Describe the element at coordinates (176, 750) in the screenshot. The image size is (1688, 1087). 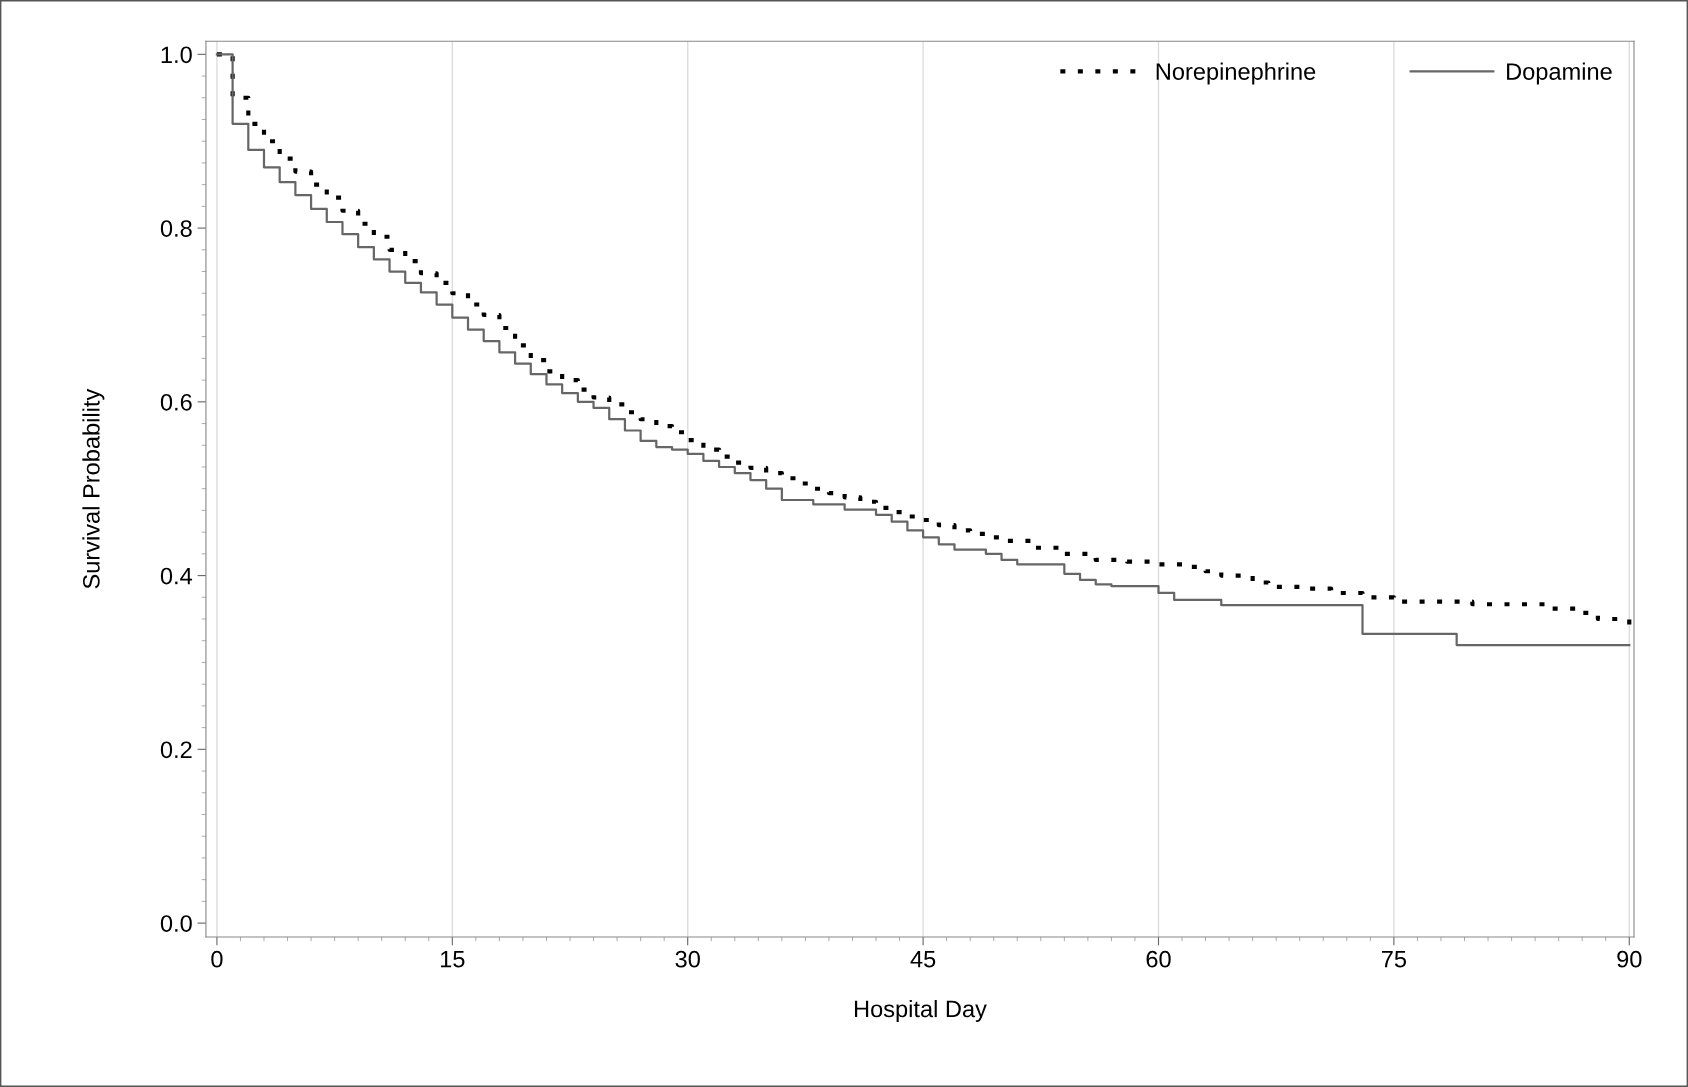
I see `y-tick-label: 0.2` at that location.